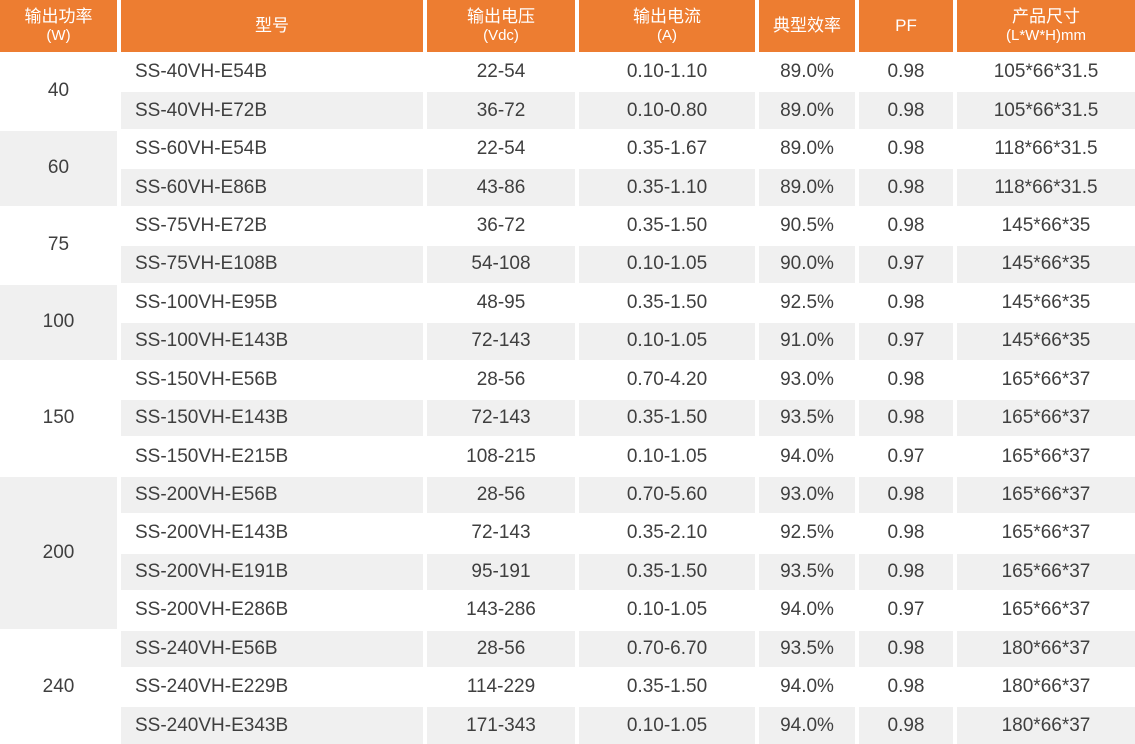 The image size is (1135, 744). I want to click on cell-voltage: 28-56, so click(501, 495).